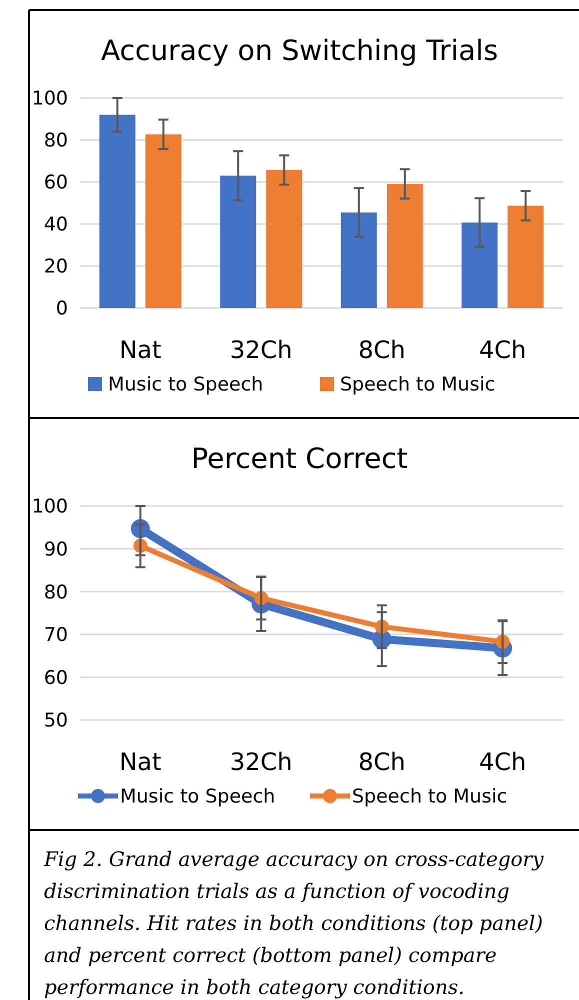 The image size is (579, 1000). Describe the element at coordinates (56, 721) in the screenshot. I see `y-tick-label: 50` at that location.